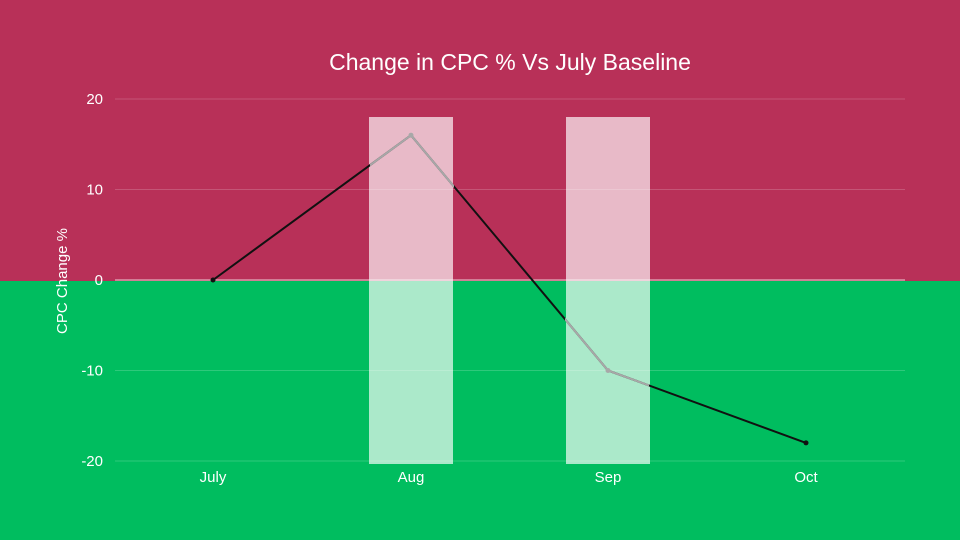 This screenshot has width=960, height=540. I want to click on highlight-band-aug, so click(411, 290).